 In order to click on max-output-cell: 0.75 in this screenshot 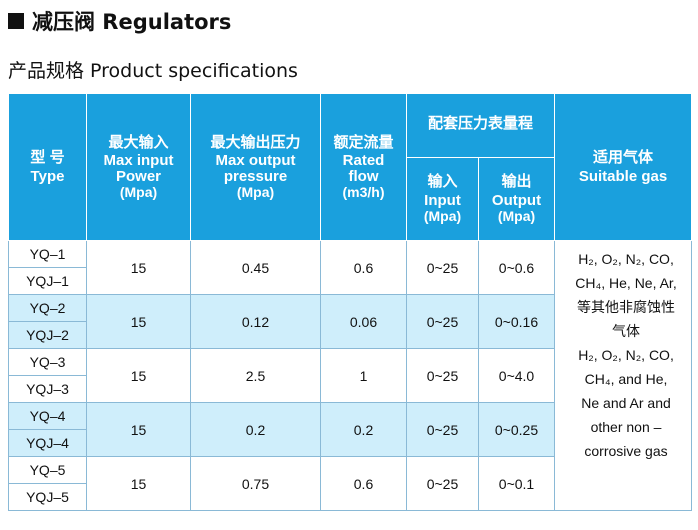, I will do `click(255, 483)`.